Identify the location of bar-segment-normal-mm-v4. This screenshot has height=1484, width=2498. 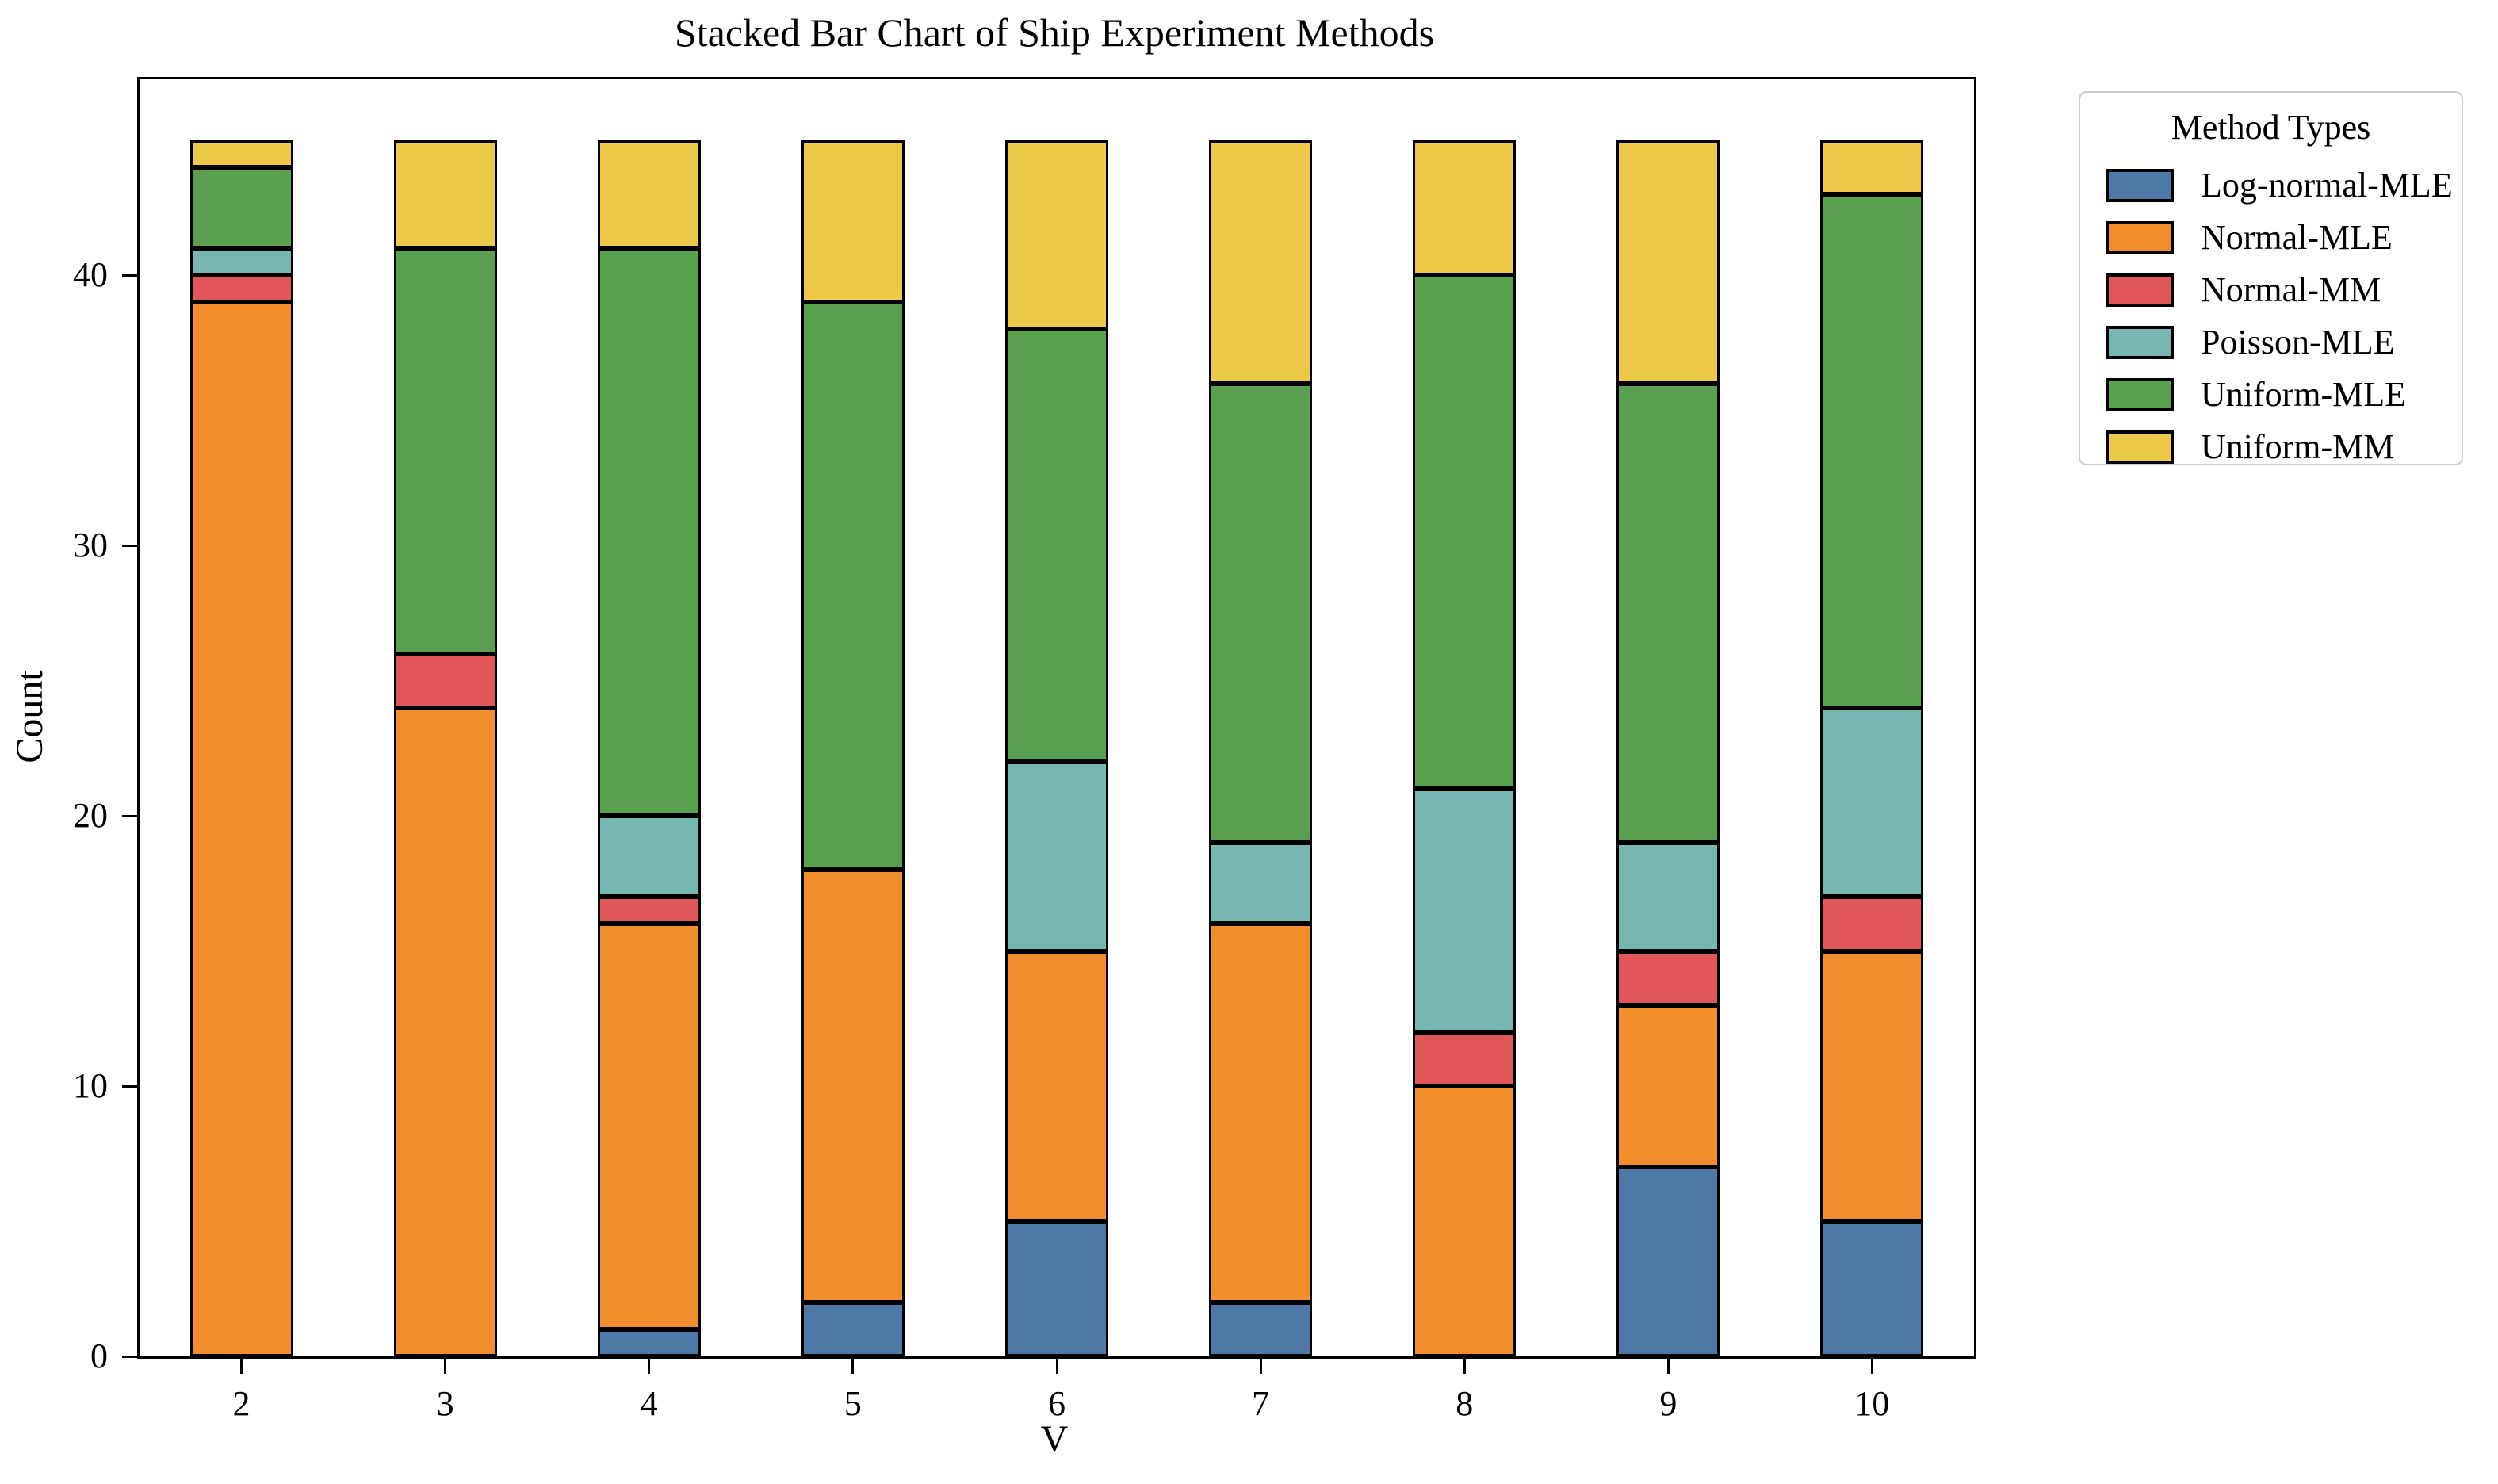
(649, 910).